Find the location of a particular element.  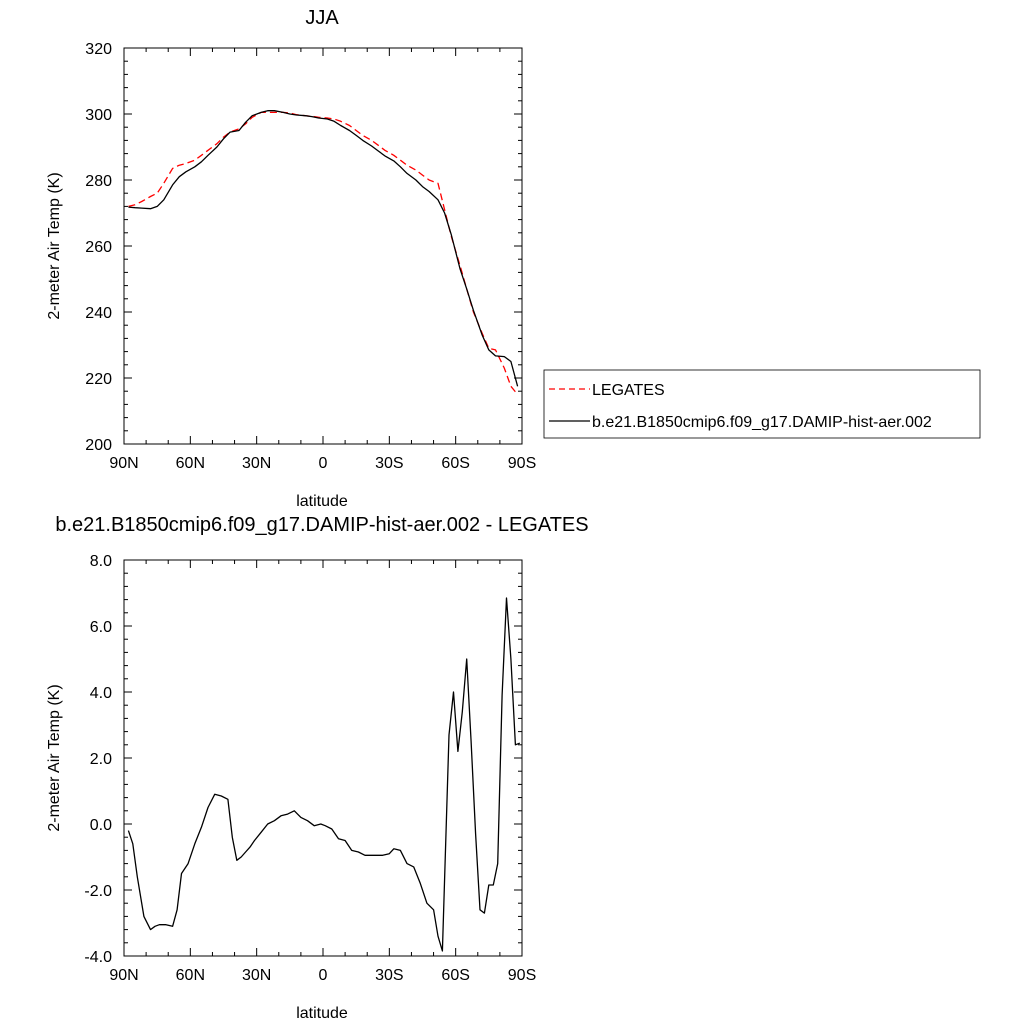

model-line is located at coordinates (323, 248).